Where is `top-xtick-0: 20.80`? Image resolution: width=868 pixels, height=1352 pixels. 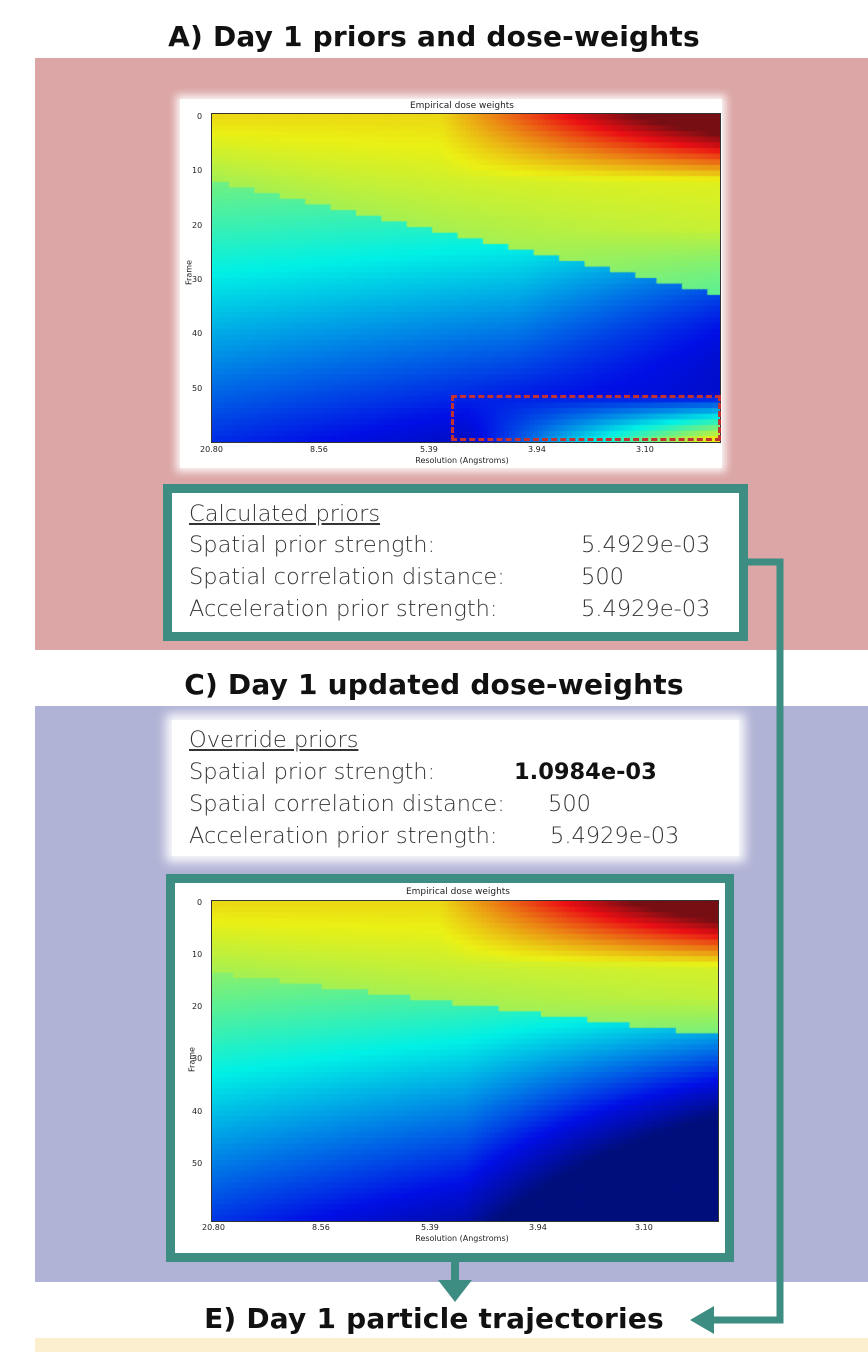
top-xtick-0: 20.80 is located at coordinates (211, 449).